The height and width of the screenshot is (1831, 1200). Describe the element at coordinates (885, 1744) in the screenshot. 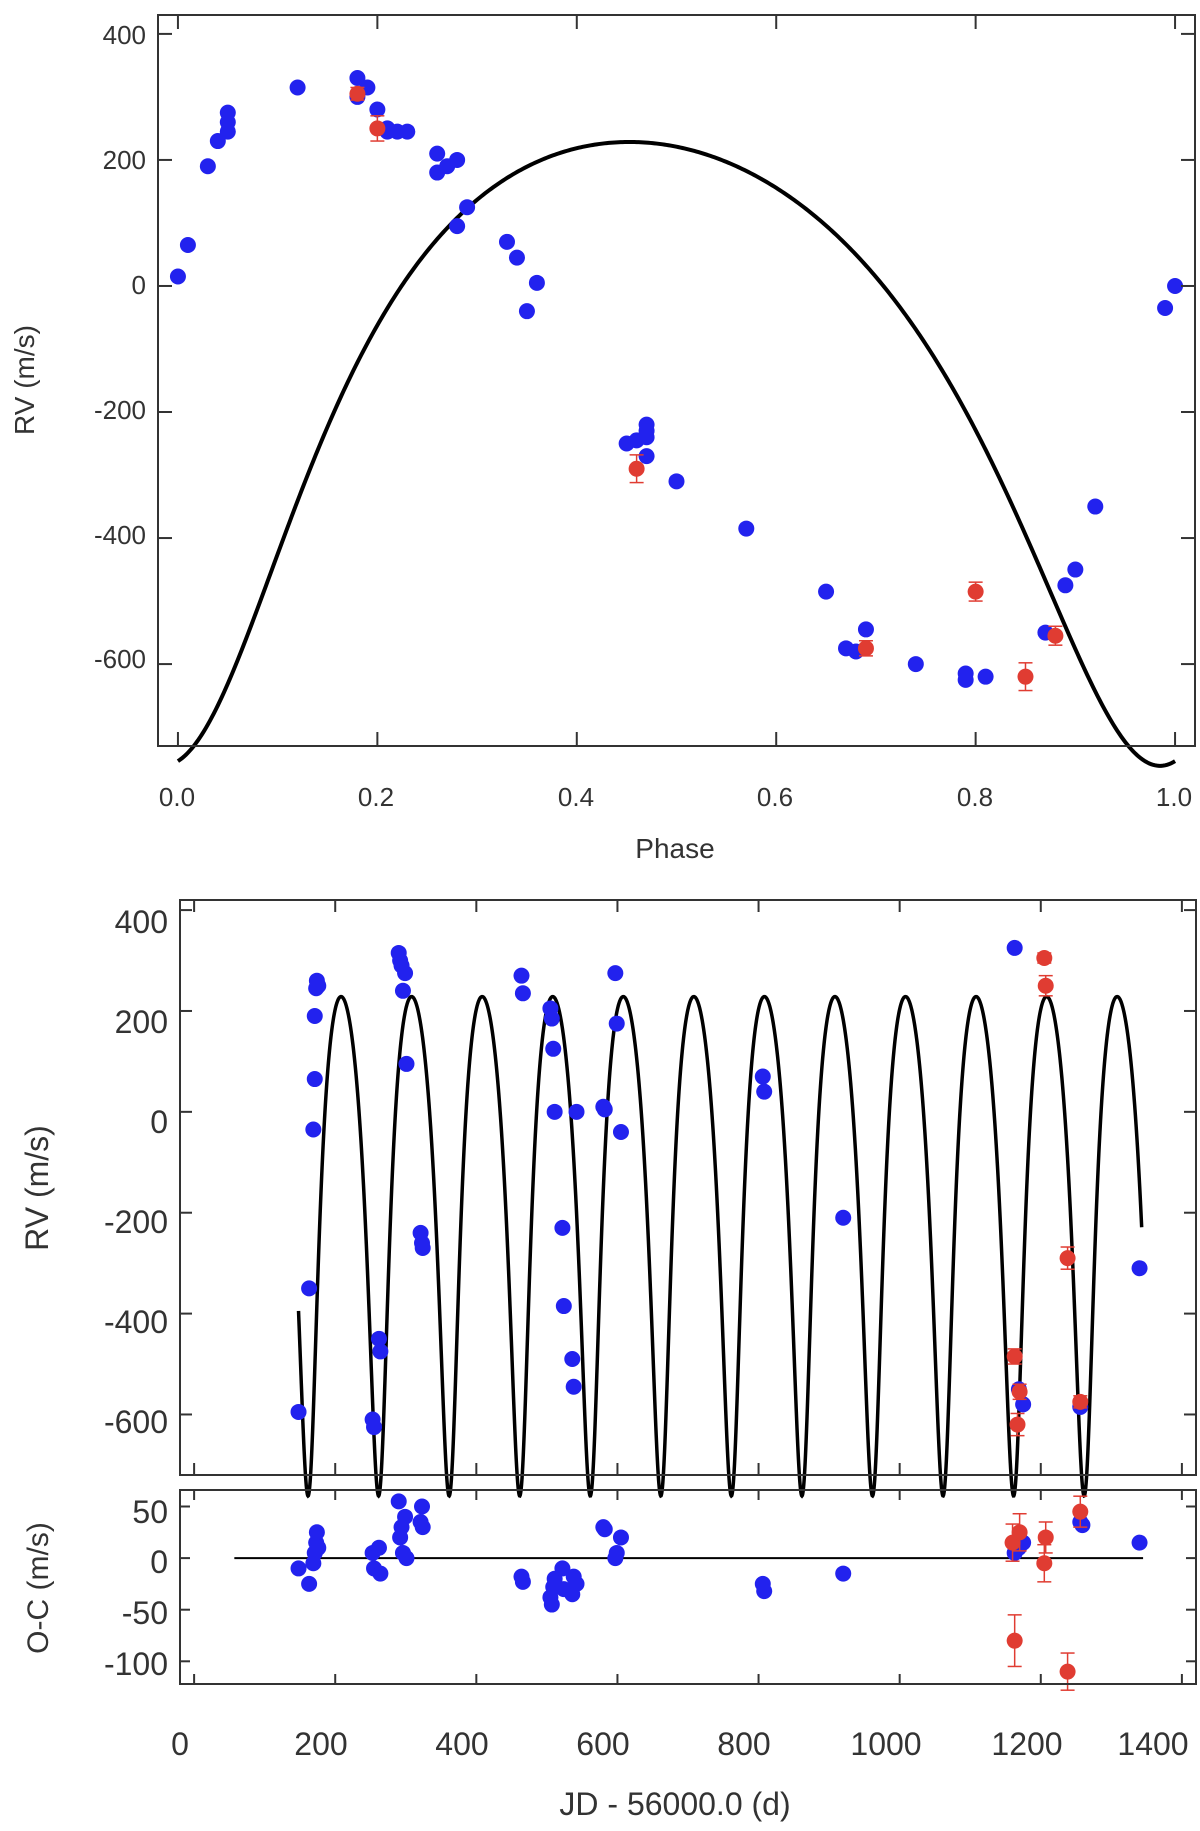

I see `residual-x-tick-label: 1000` at that location.